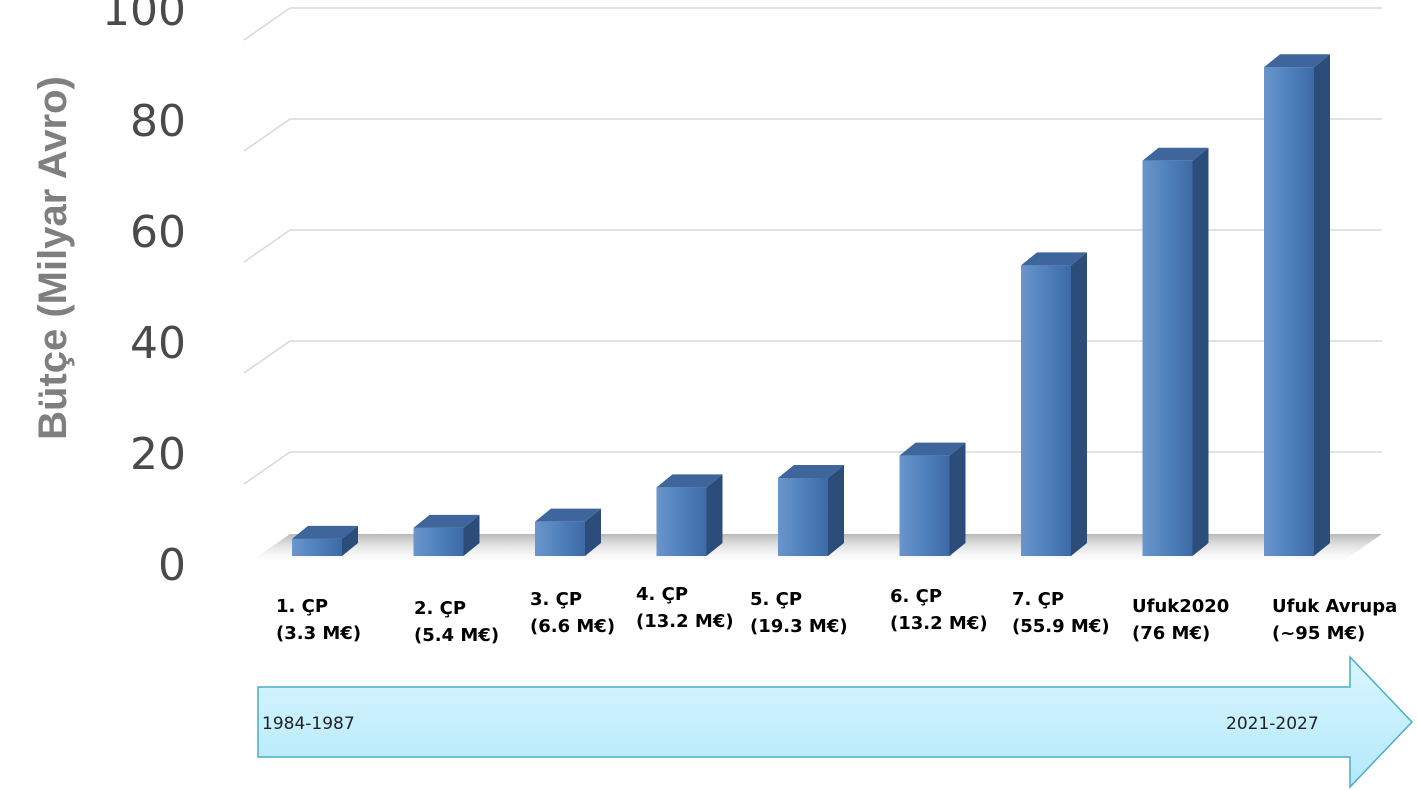 This screenshot has width=1418, height=790. What do you see at coordinates (776, 599) in the screenshot?
I see `x-category-line: 5. ÇP` at bounding box center [776, 599].